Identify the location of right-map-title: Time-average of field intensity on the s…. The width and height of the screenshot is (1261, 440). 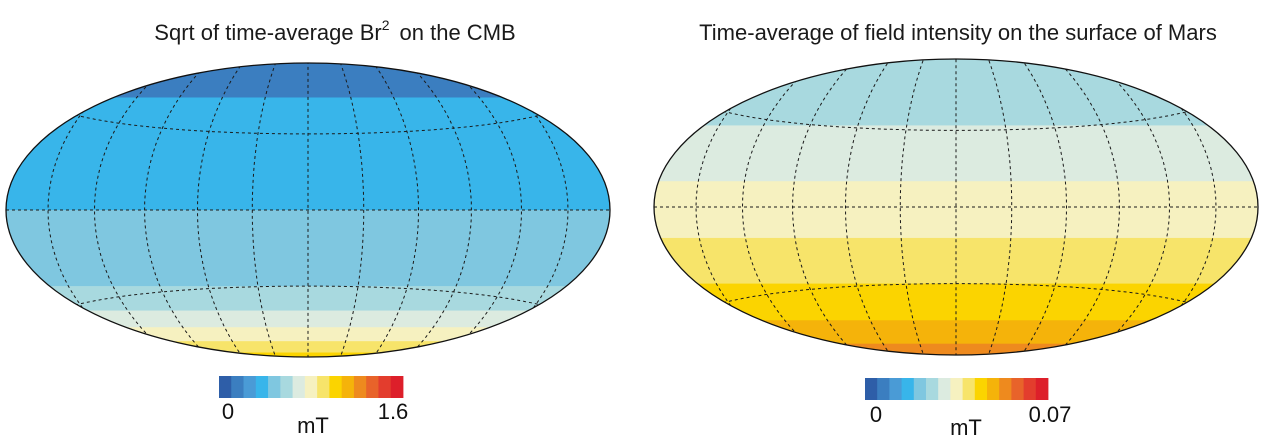
(958, 32).